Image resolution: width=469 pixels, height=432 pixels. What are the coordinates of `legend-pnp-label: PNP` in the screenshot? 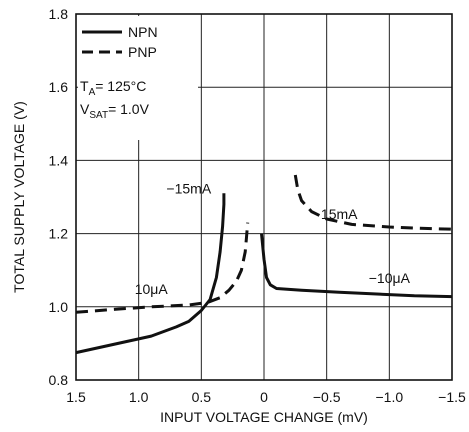 It's located at (142, 52).